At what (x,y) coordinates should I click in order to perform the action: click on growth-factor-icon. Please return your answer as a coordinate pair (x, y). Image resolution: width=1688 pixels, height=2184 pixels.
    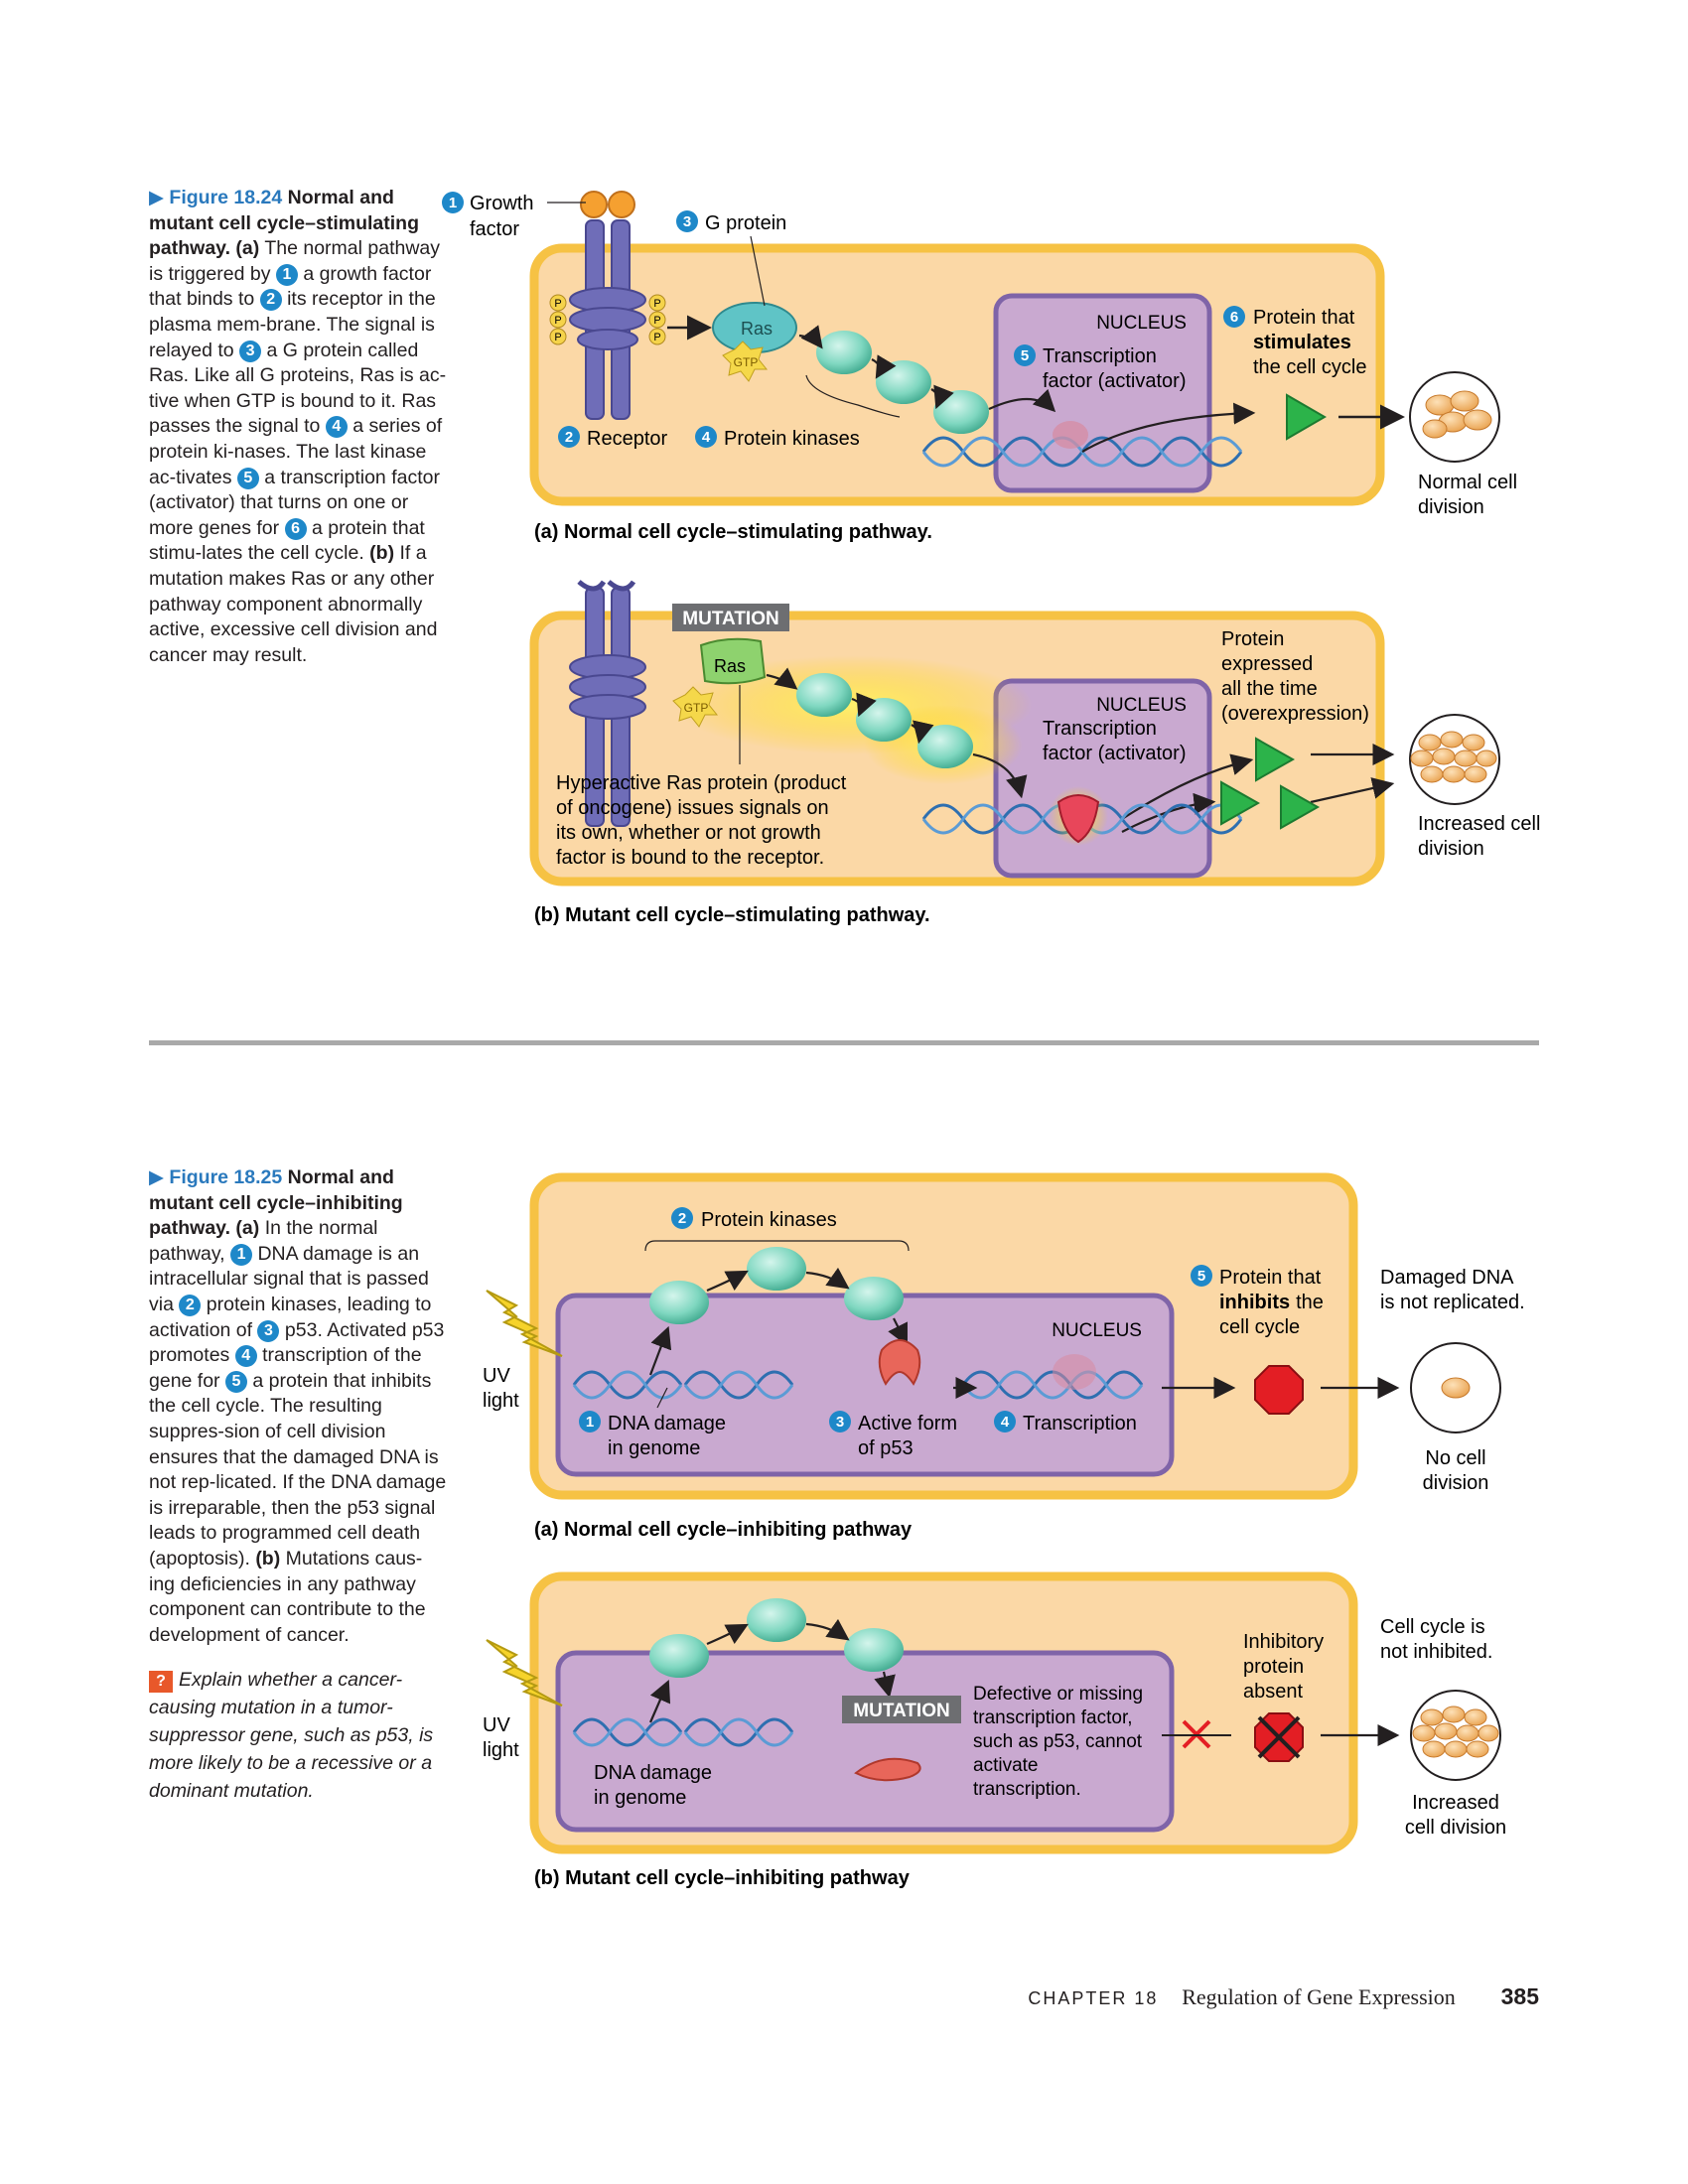
    Looking at the image, I should click on (607, 204).